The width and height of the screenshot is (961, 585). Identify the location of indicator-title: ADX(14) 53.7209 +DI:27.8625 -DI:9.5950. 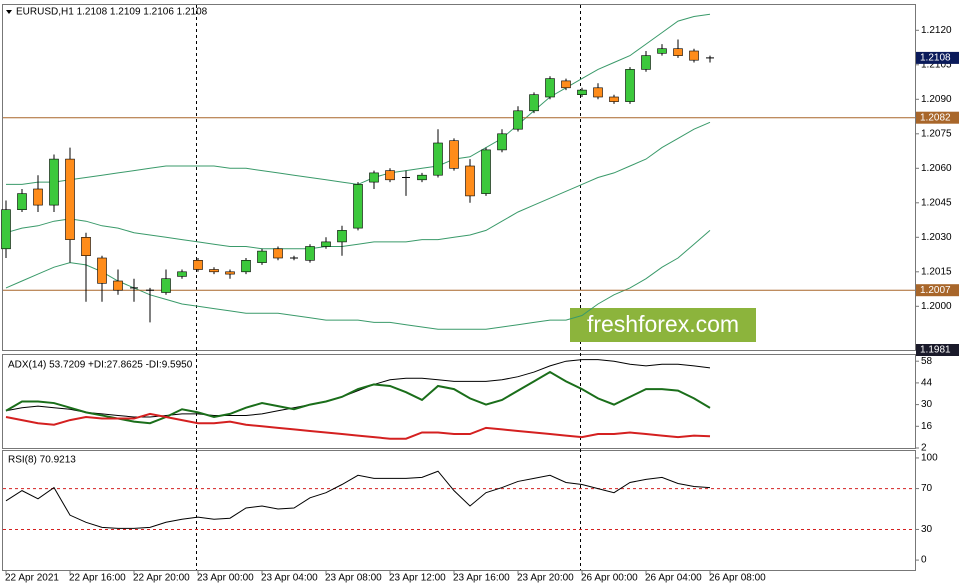
(100, 365).